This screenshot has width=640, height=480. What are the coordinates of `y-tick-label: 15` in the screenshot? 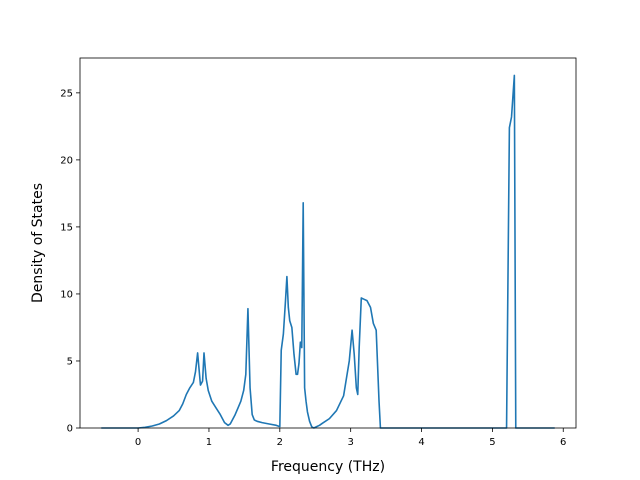 It's located at (66, 227).